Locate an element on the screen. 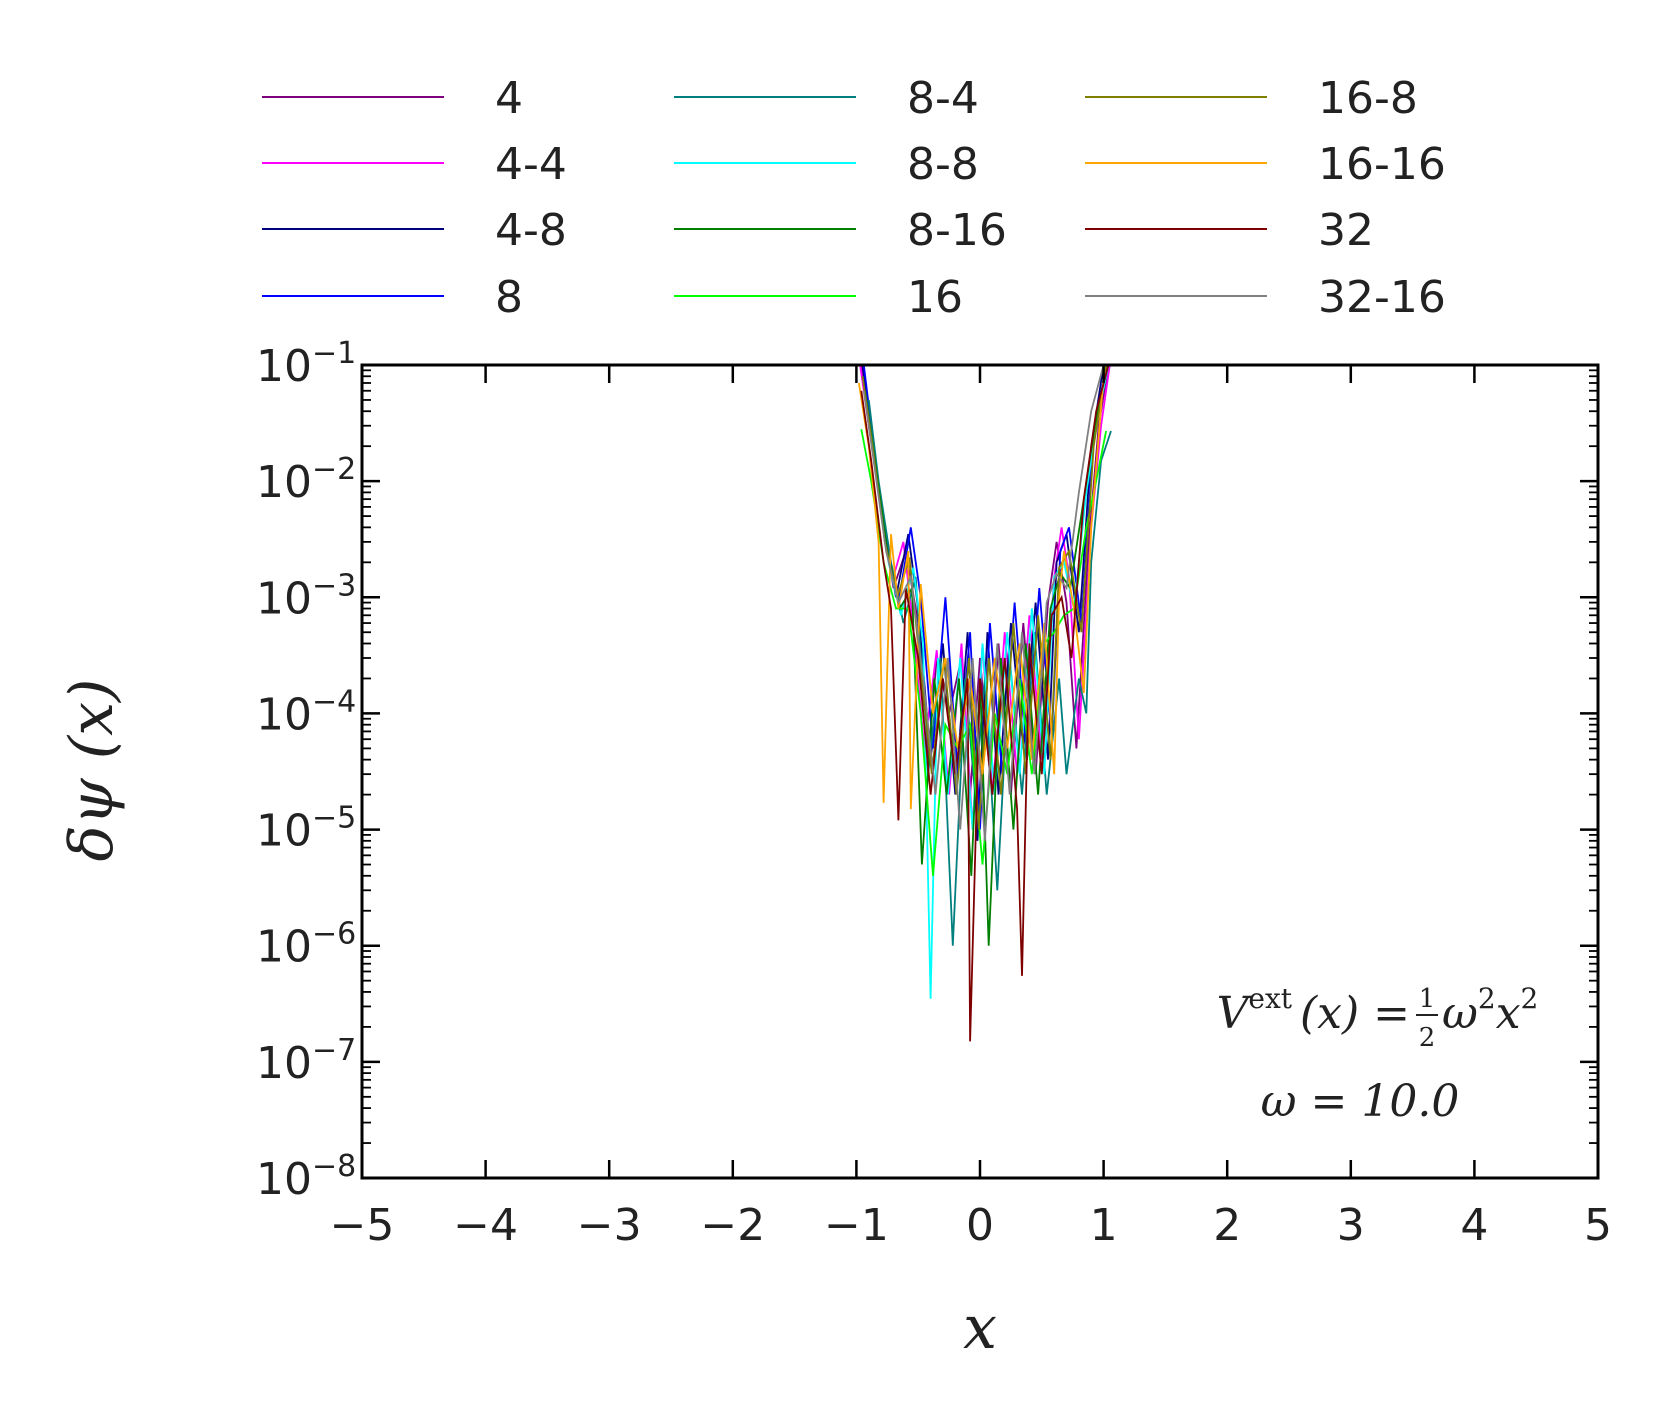  legend-entry-4: 4 is located at coordinates (392, 98).